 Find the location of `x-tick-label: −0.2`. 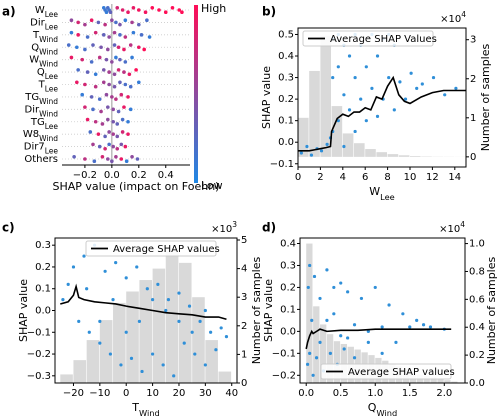

x-tick-label: −0.2 is located at coordinates (85, 175).